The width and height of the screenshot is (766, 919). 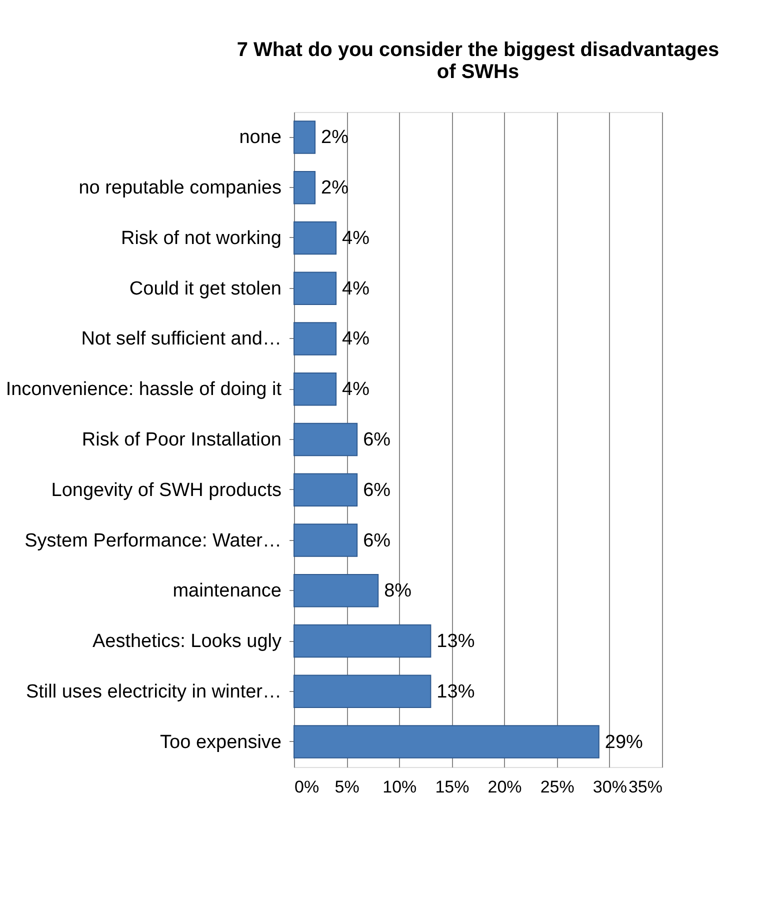 I want to click on y-tick-label: Risk of not working, so click(x=201, y=238).